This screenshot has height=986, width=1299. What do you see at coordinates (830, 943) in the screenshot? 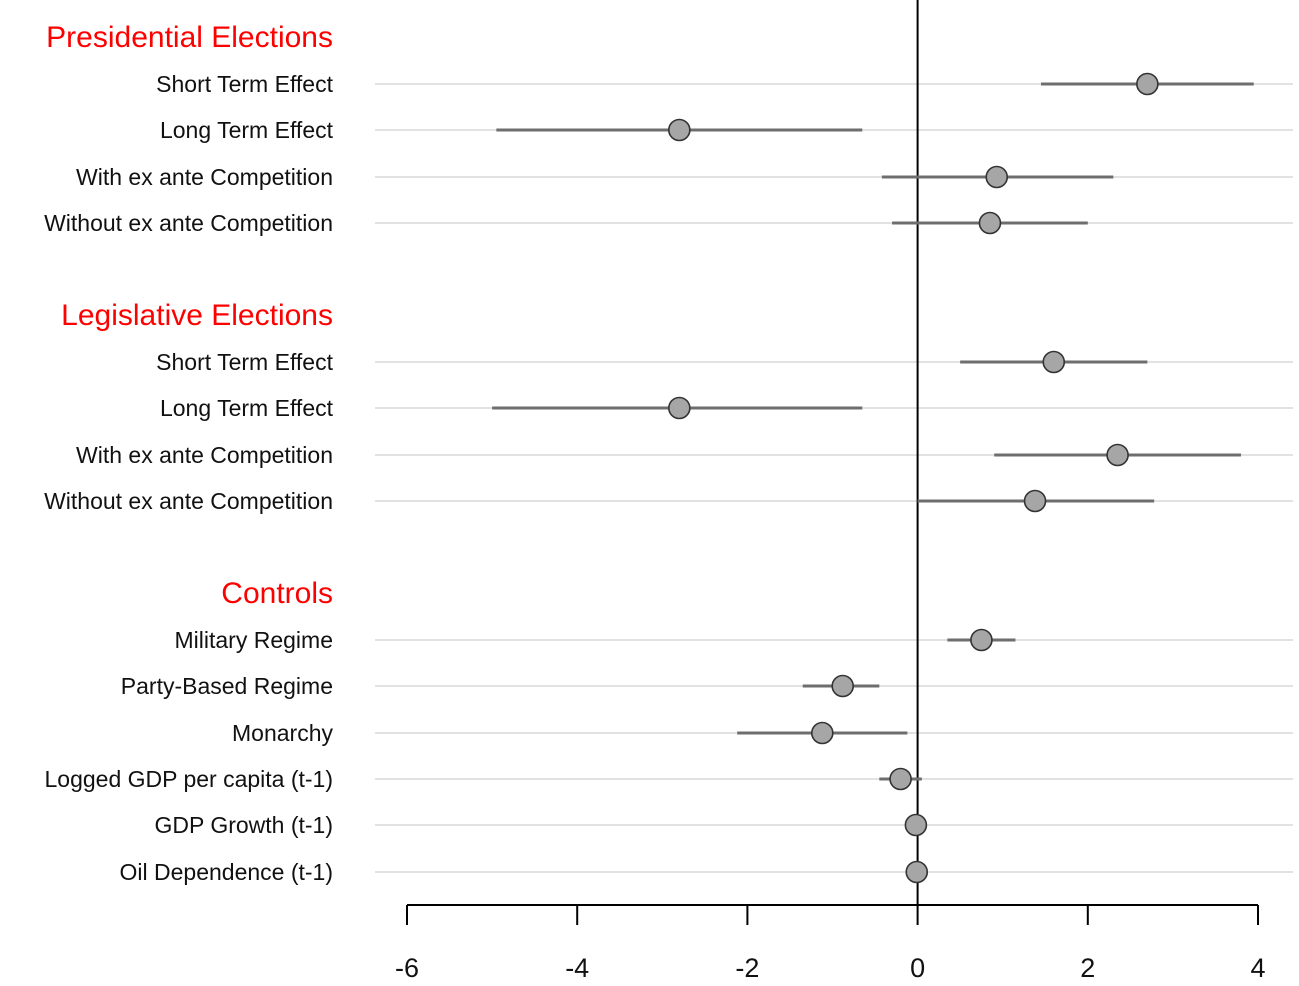
I see `x-axis: -6 -4 -2 0 2 4` at bounding box center [830, 943].